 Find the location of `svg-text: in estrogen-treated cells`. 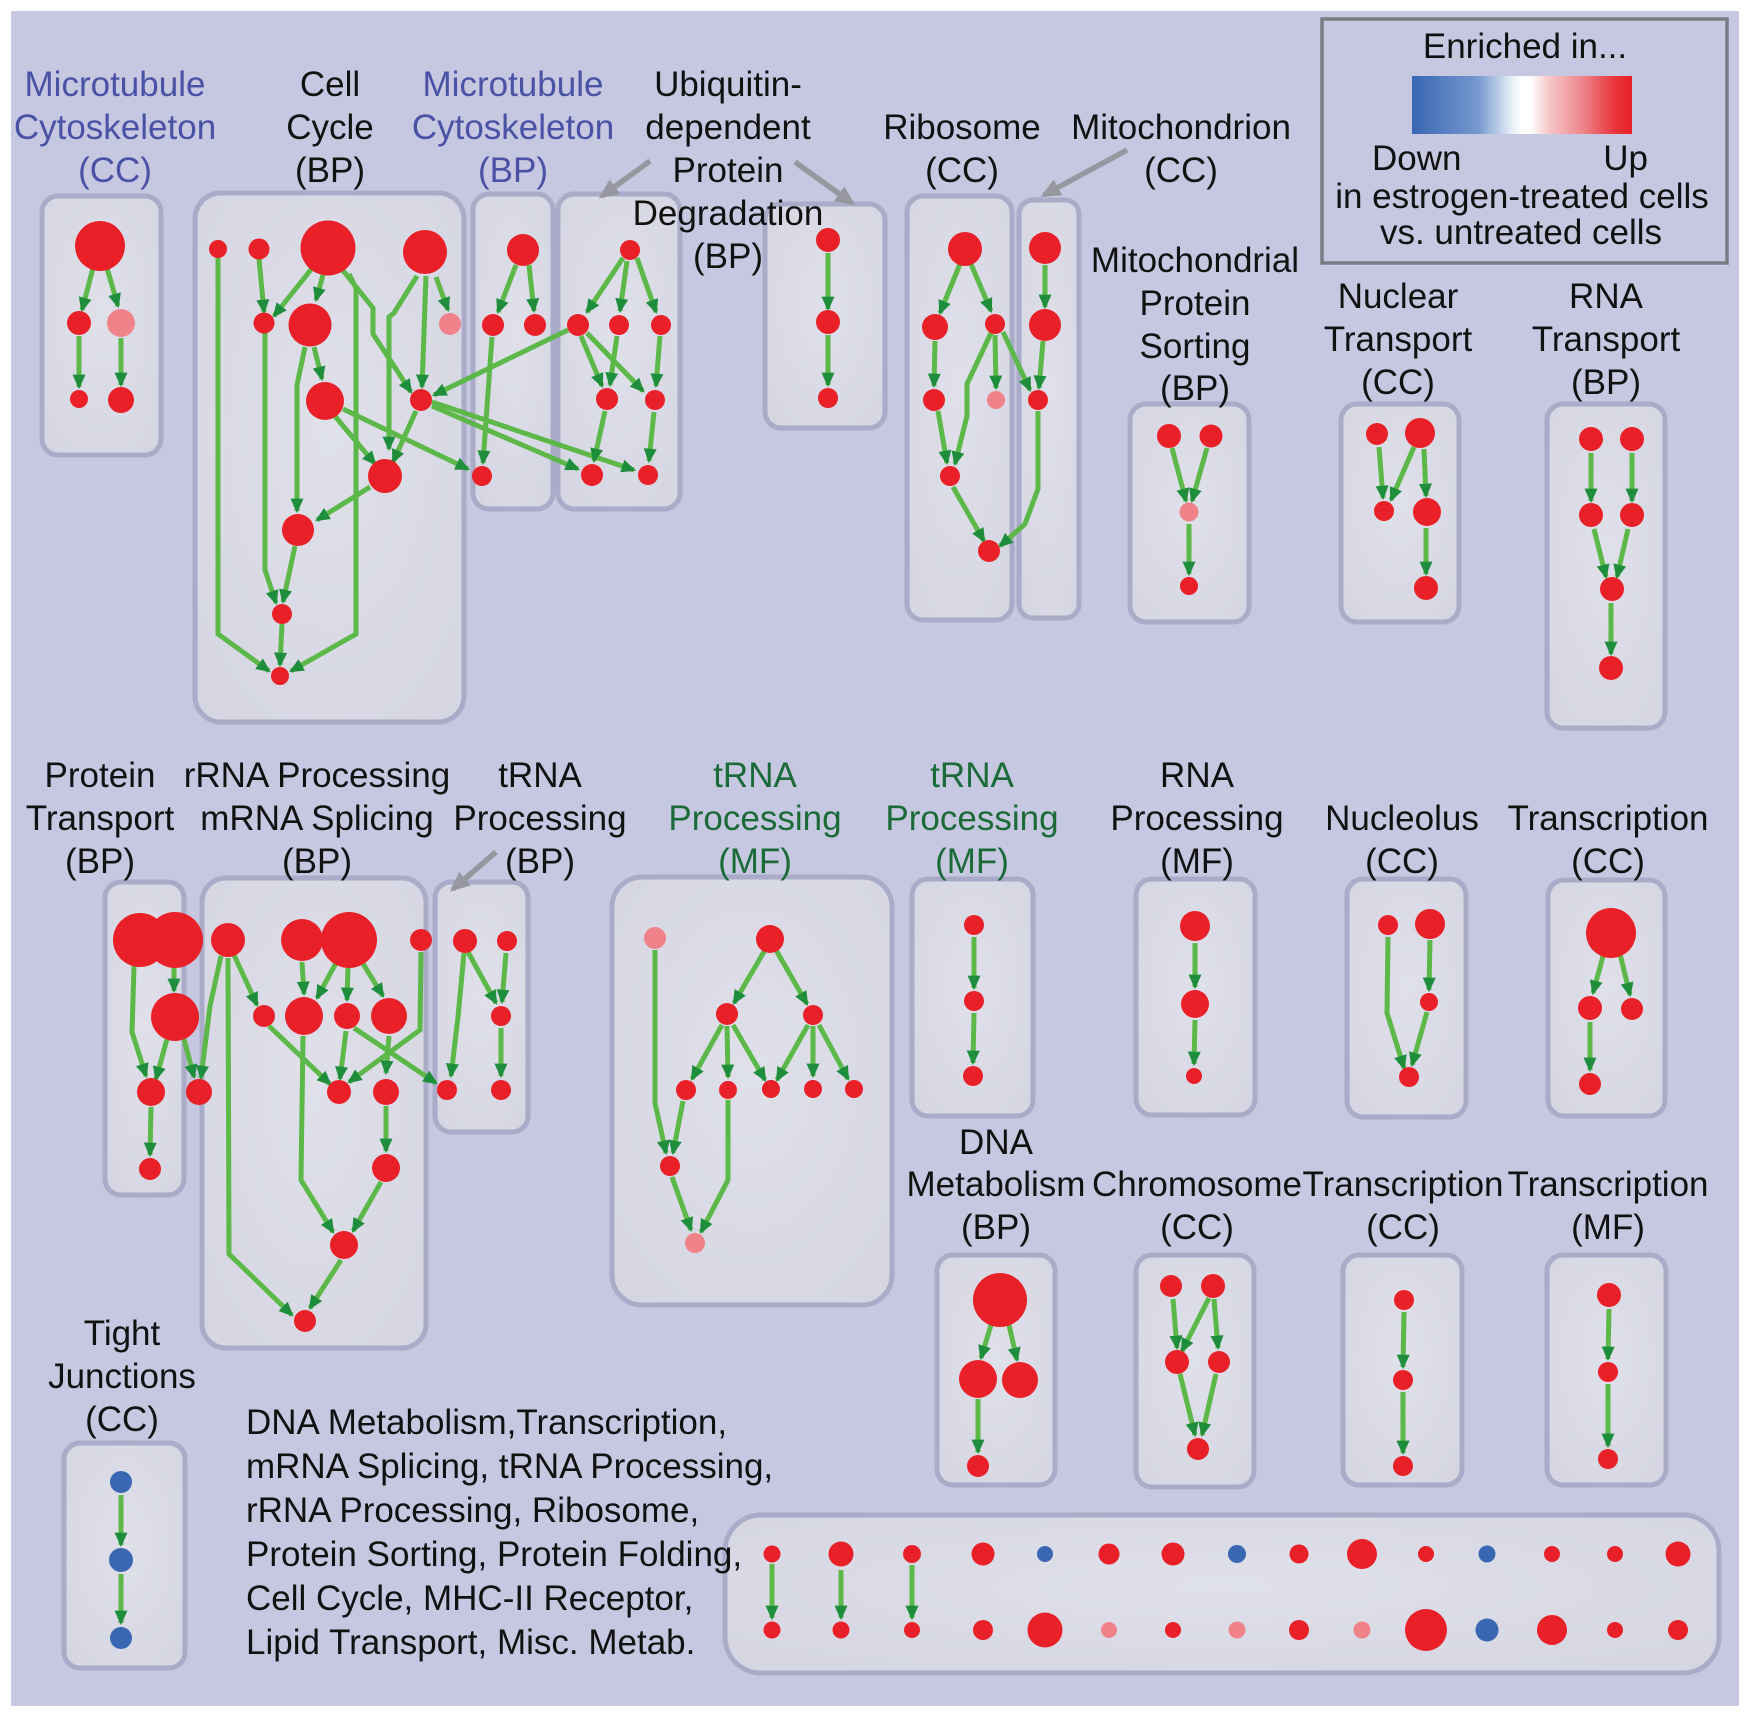

svg-text: in estrogen-treated cells is located at coordinates (1522, 196).